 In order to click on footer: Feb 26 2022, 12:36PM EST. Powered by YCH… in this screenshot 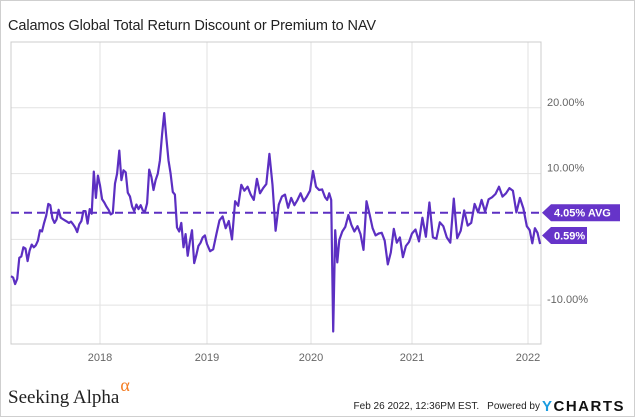, I will do `click(489, 406)`.